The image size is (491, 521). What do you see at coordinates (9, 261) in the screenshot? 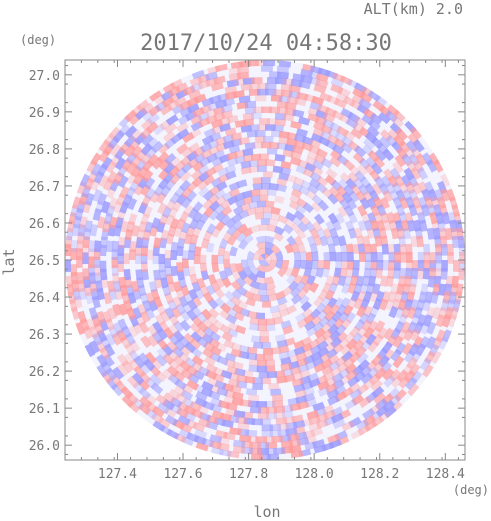
I see `y-axis-label: lat` at bounding box center [9, 261].